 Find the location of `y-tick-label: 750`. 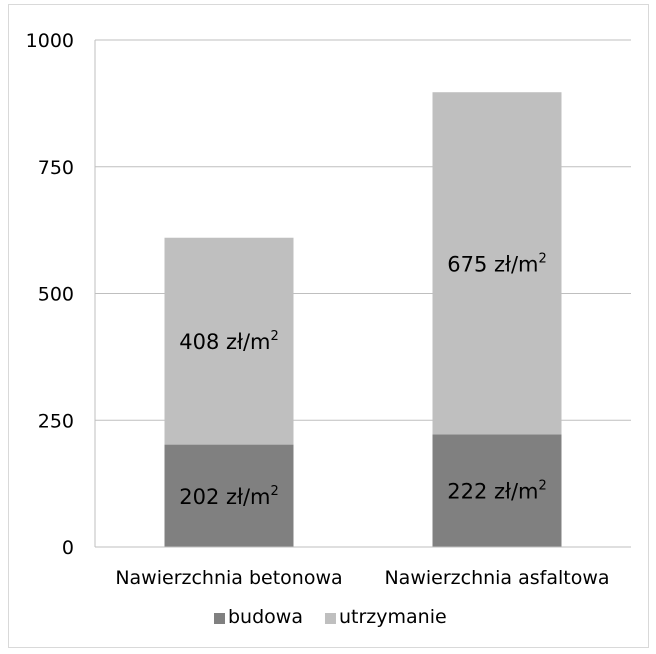

y-tick-label: 750 is located at coordinates (56, 168).